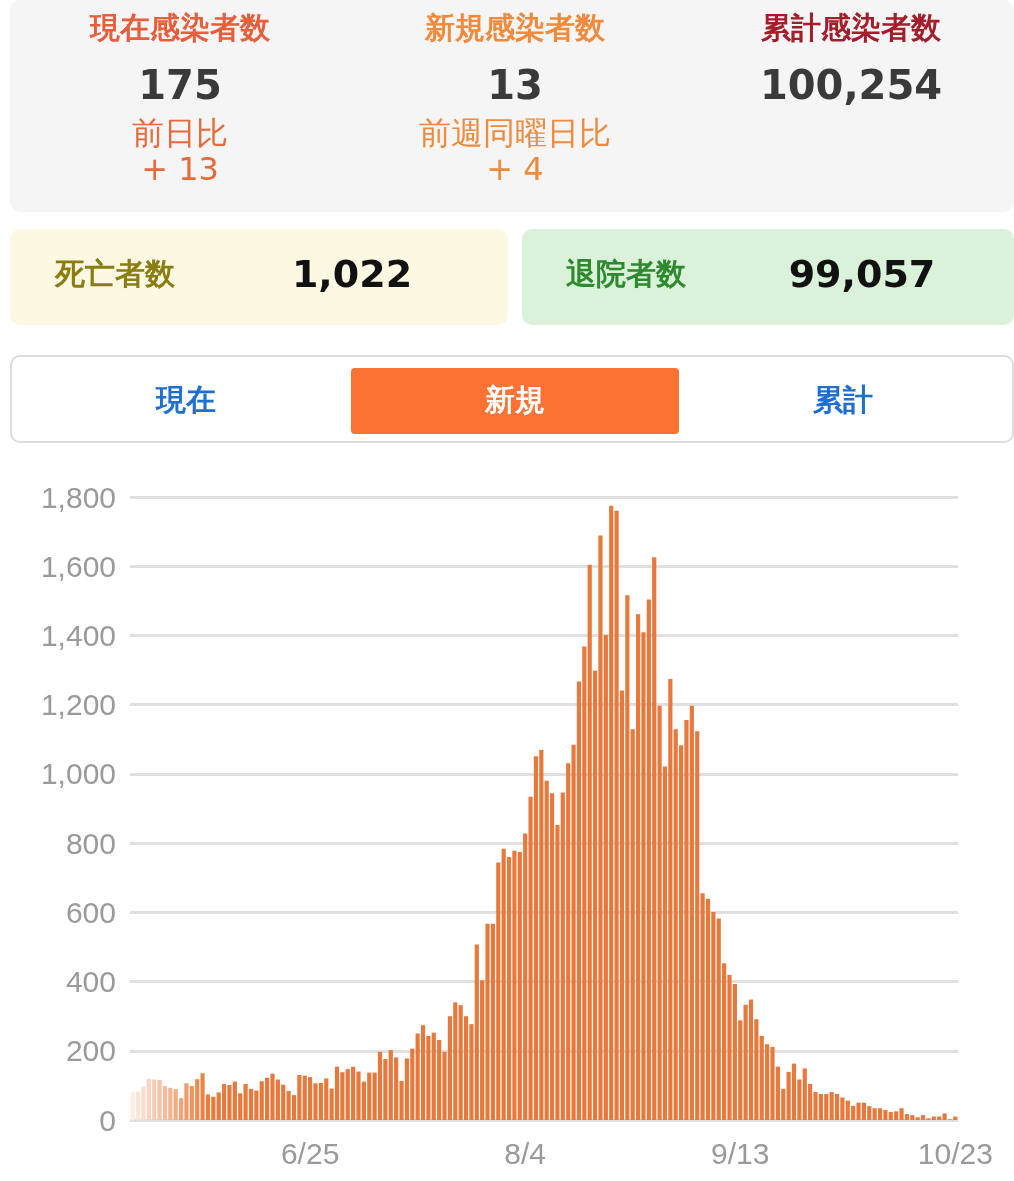  I want to click on text: 175, so click(180, 85).